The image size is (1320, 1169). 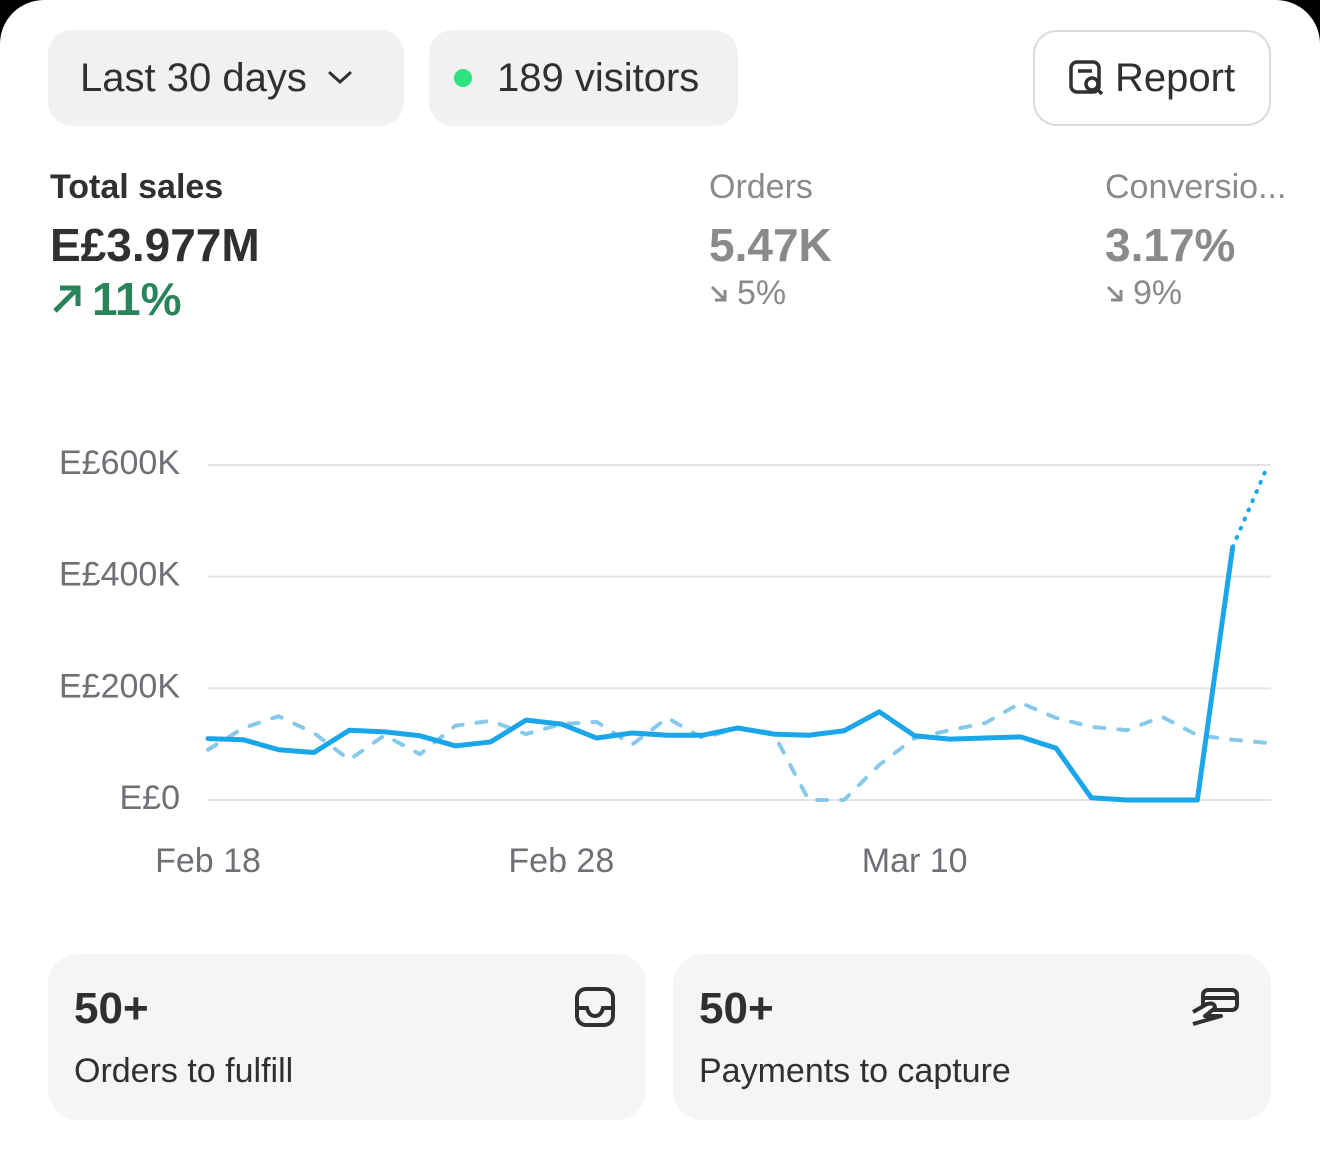 I want to click on metric-change-value: 9%, so click(x=1158, y=293).